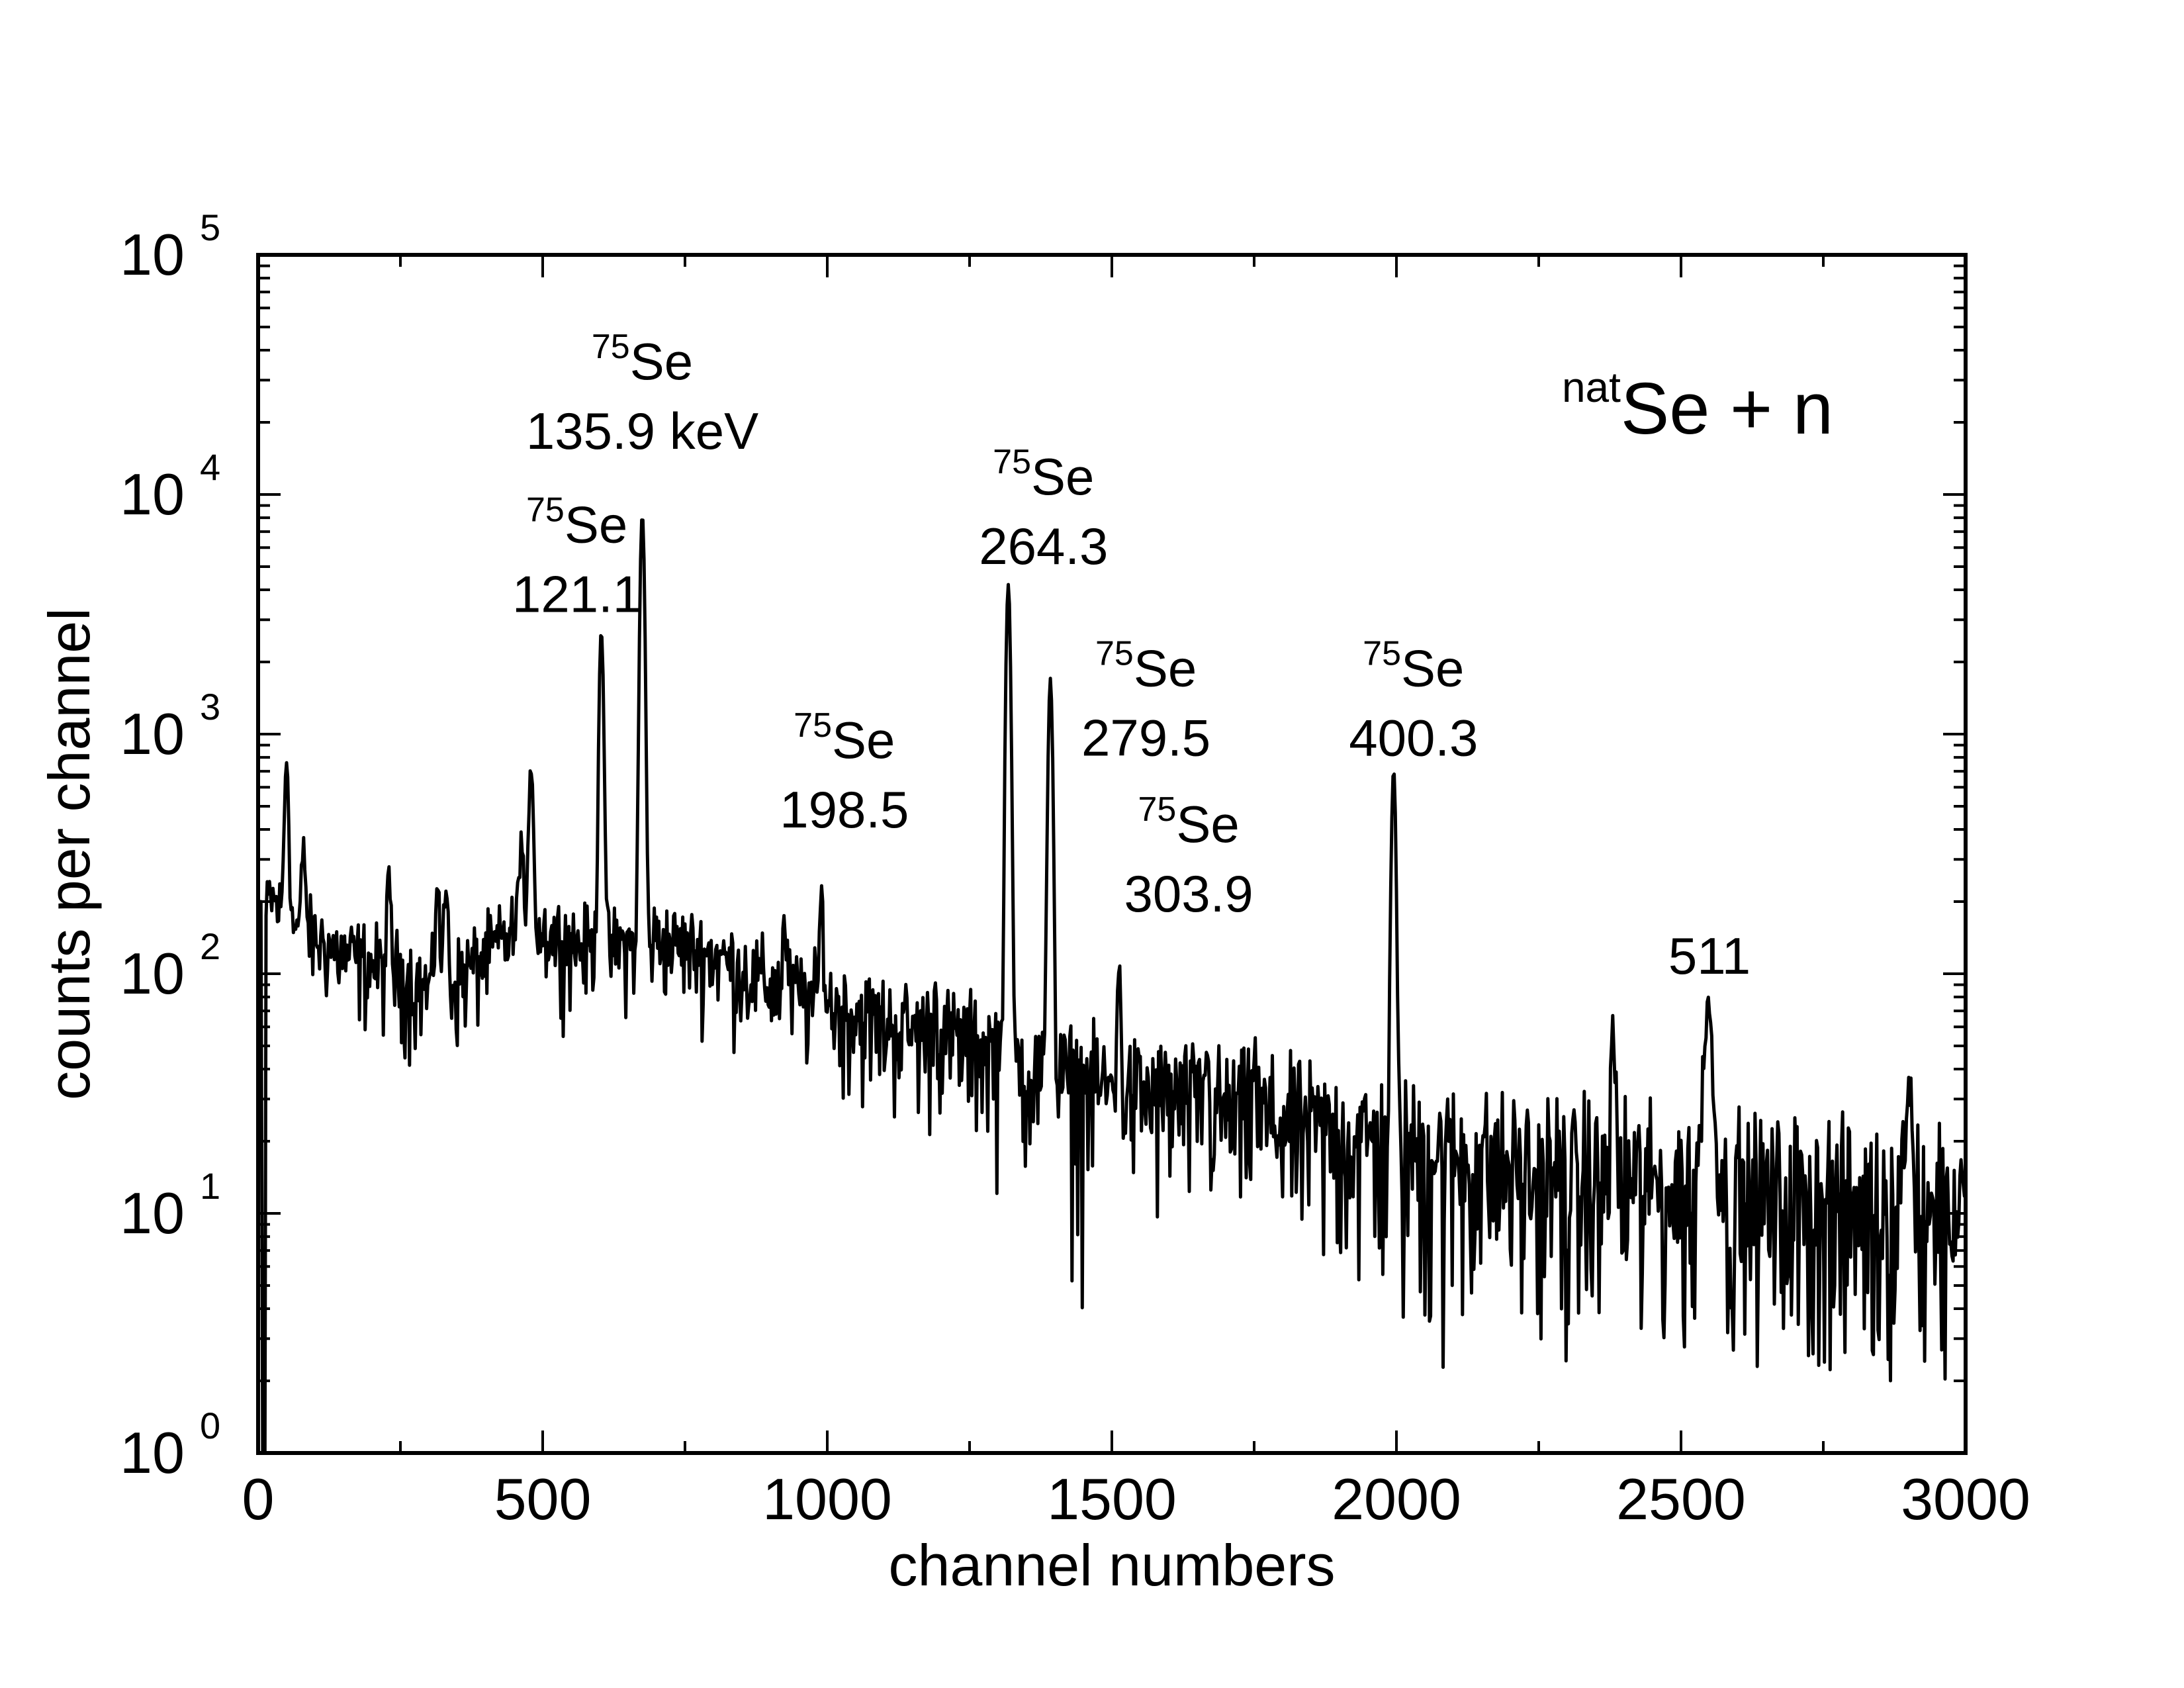  I want to click on energy-label: 264.3, so click(1043, 546).